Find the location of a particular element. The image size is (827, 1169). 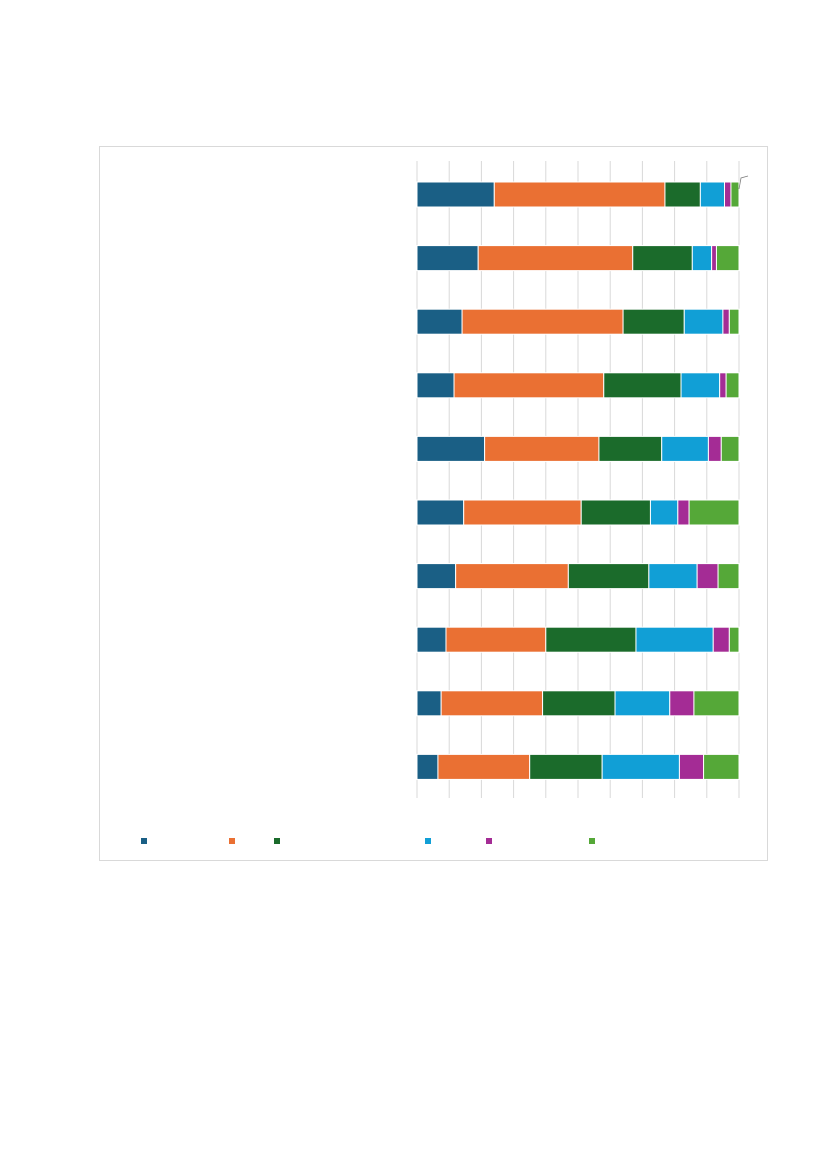

data-callout is located at coordinates (743, 182).